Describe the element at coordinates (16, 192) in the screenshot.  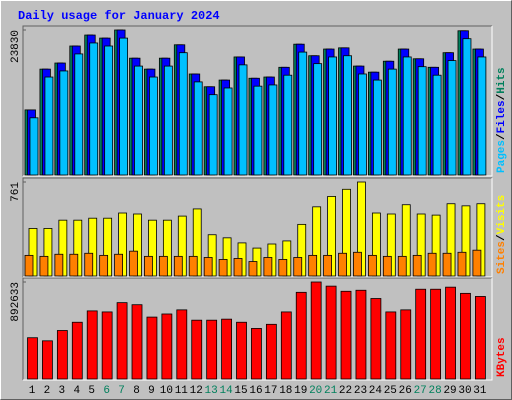
I see `y-tick-label: 761` at that location.